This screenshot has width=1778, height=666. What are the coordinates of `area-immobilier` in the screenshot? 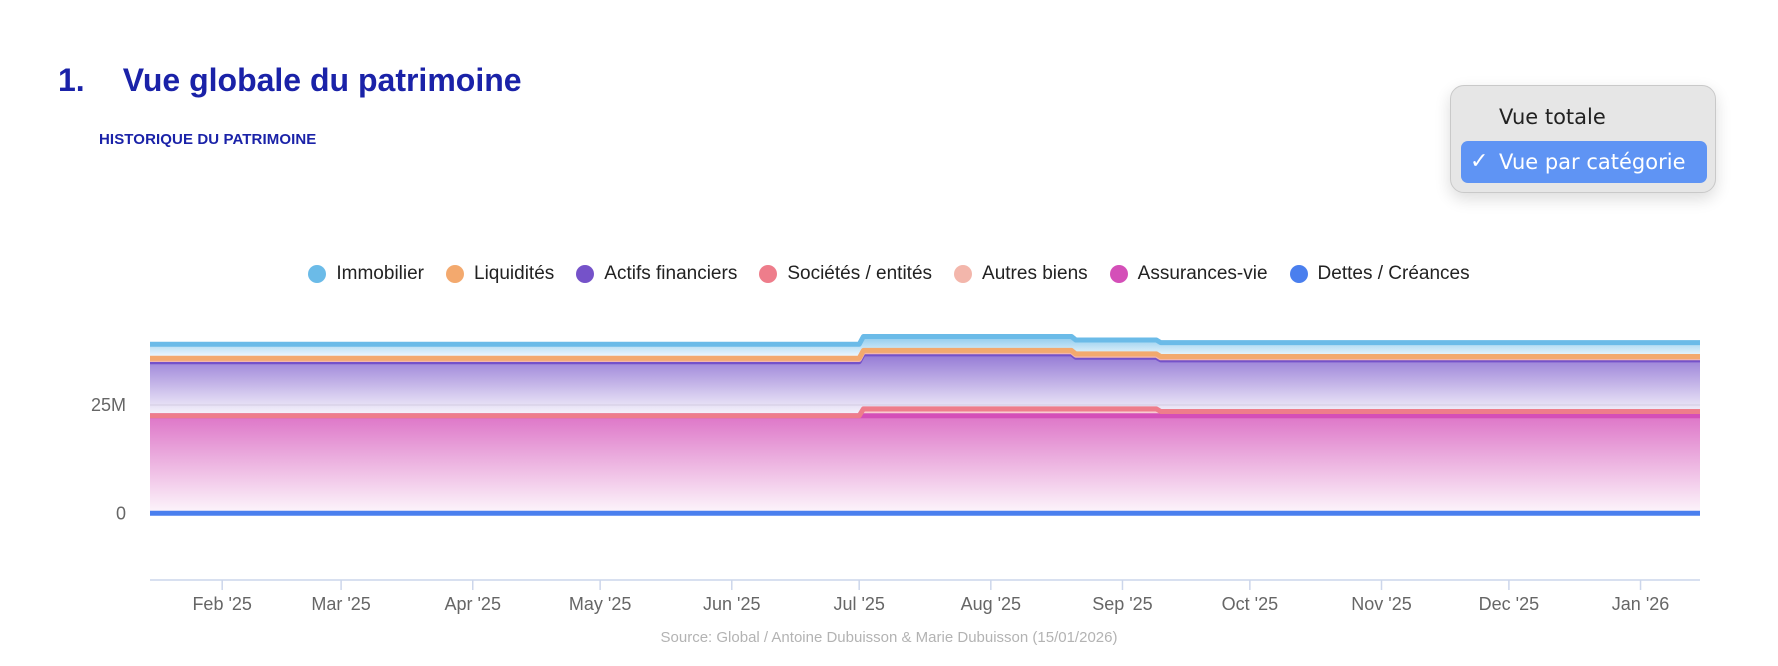 It's located at (925, 347).